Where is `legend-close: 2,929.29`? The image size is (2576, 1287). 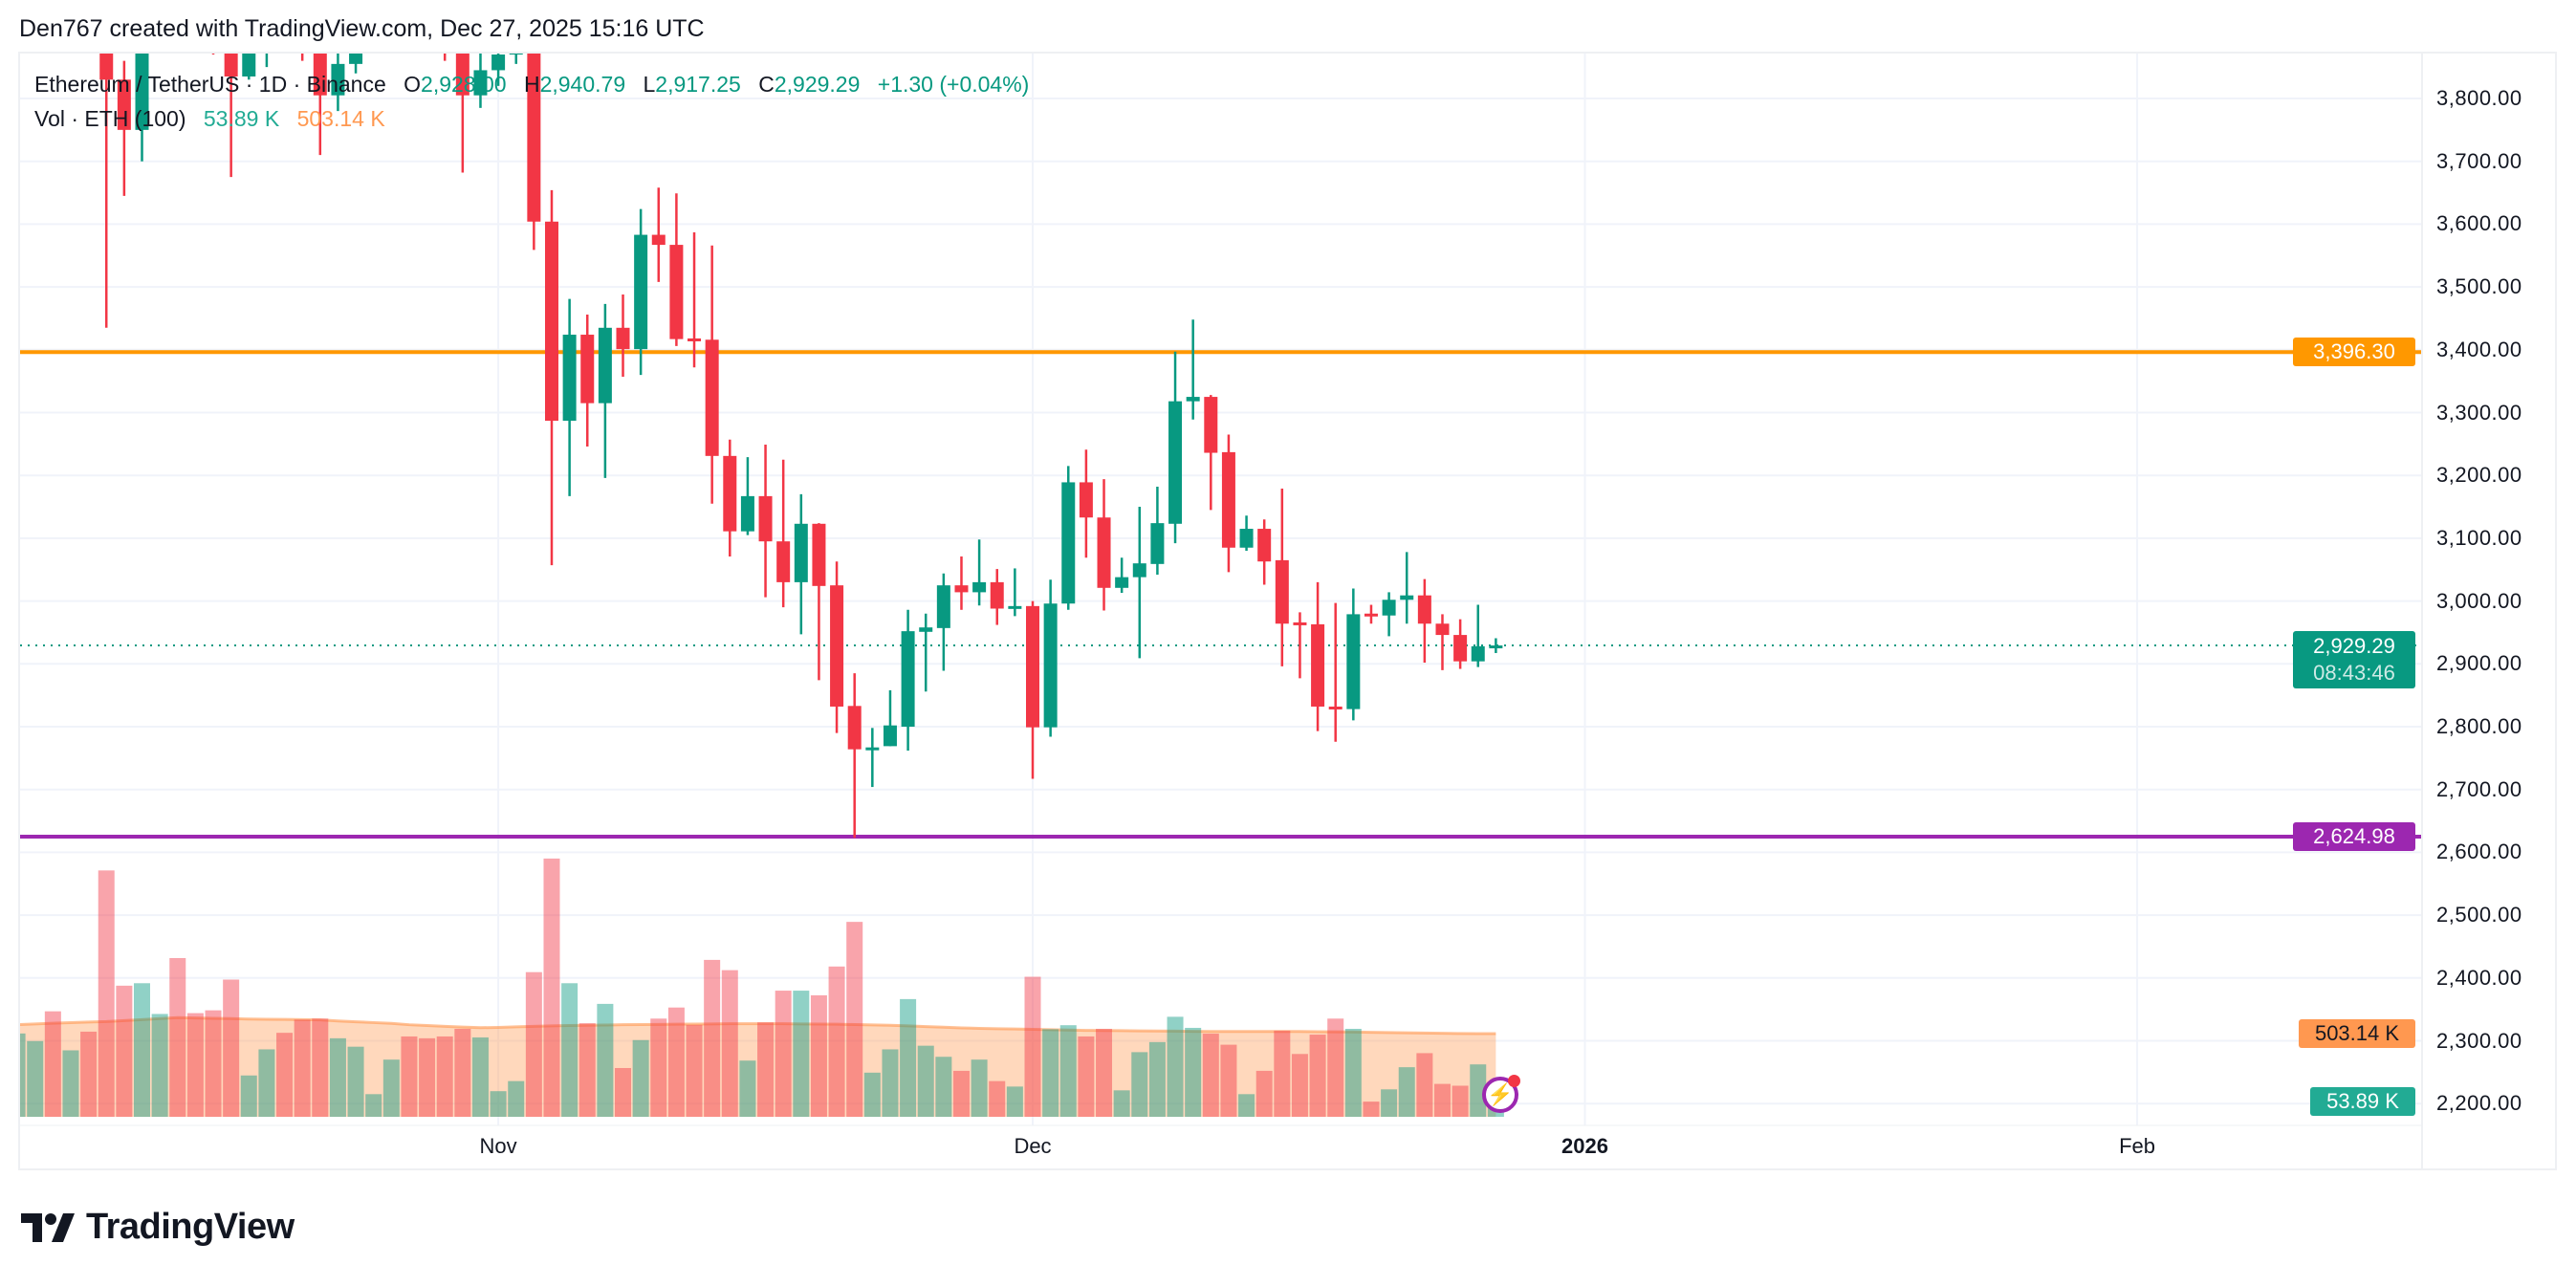
legend-close: 2,929.29 is located at coordinates (817, 84).